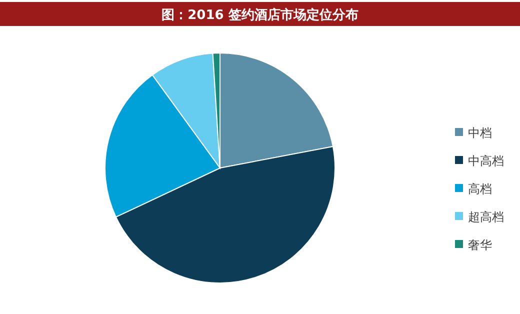 This screenshot has height=314, width=520. What do you see at coordinates (260, 15) in the screenshot?
I see `chart-title: 图：2016 签约酒店市场定位分布` at bounding box center [260, 15].